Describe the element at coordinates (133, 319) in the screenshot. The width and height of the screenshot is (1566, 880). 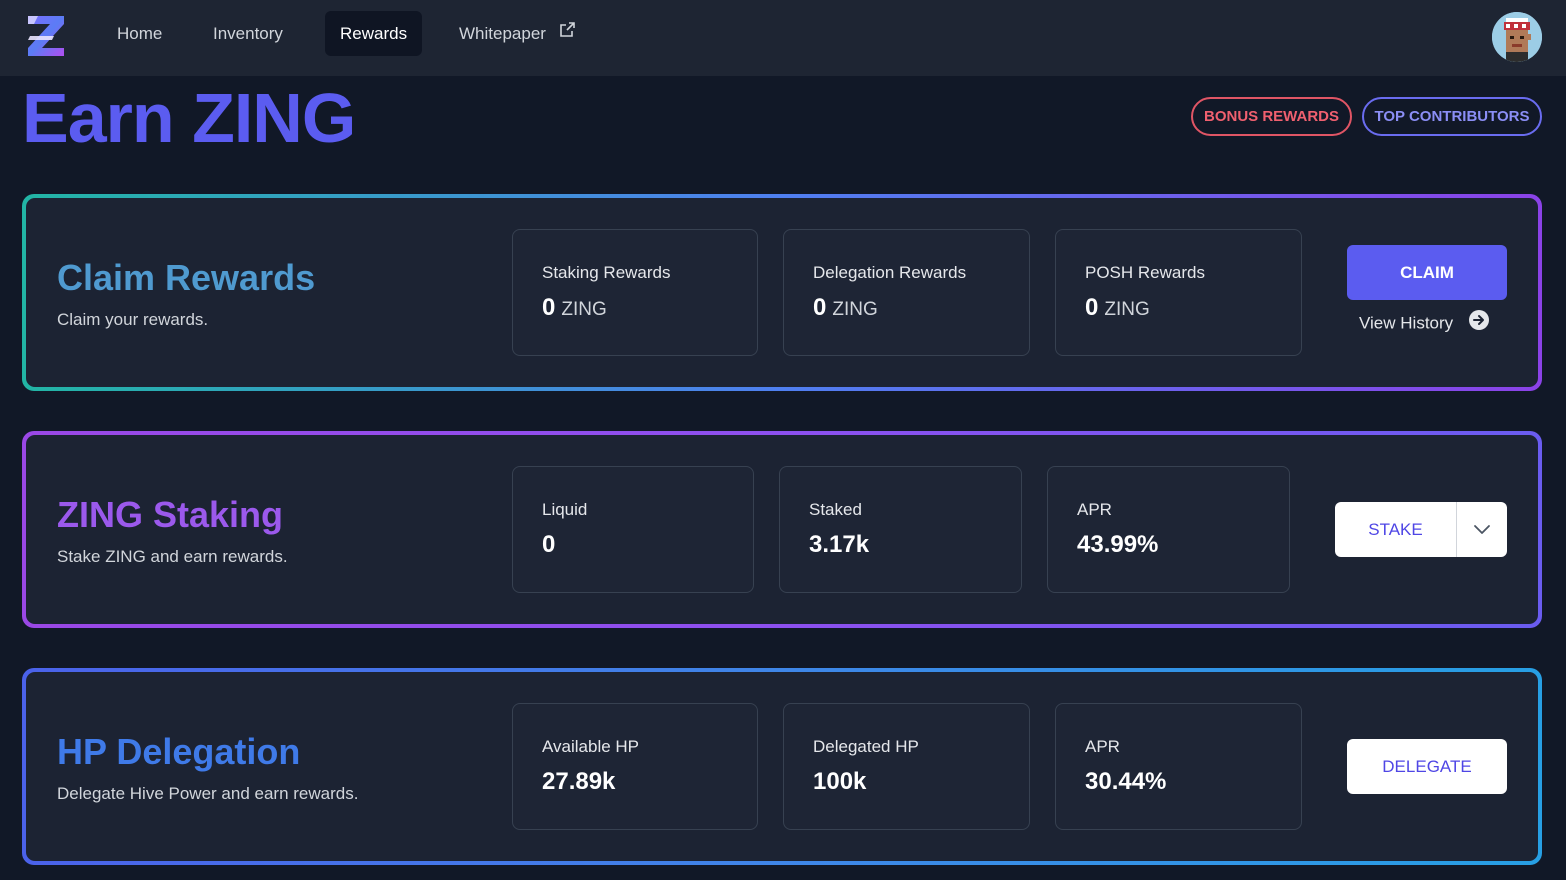
I see `card-subtitle: Claim your rewards.` at that location.